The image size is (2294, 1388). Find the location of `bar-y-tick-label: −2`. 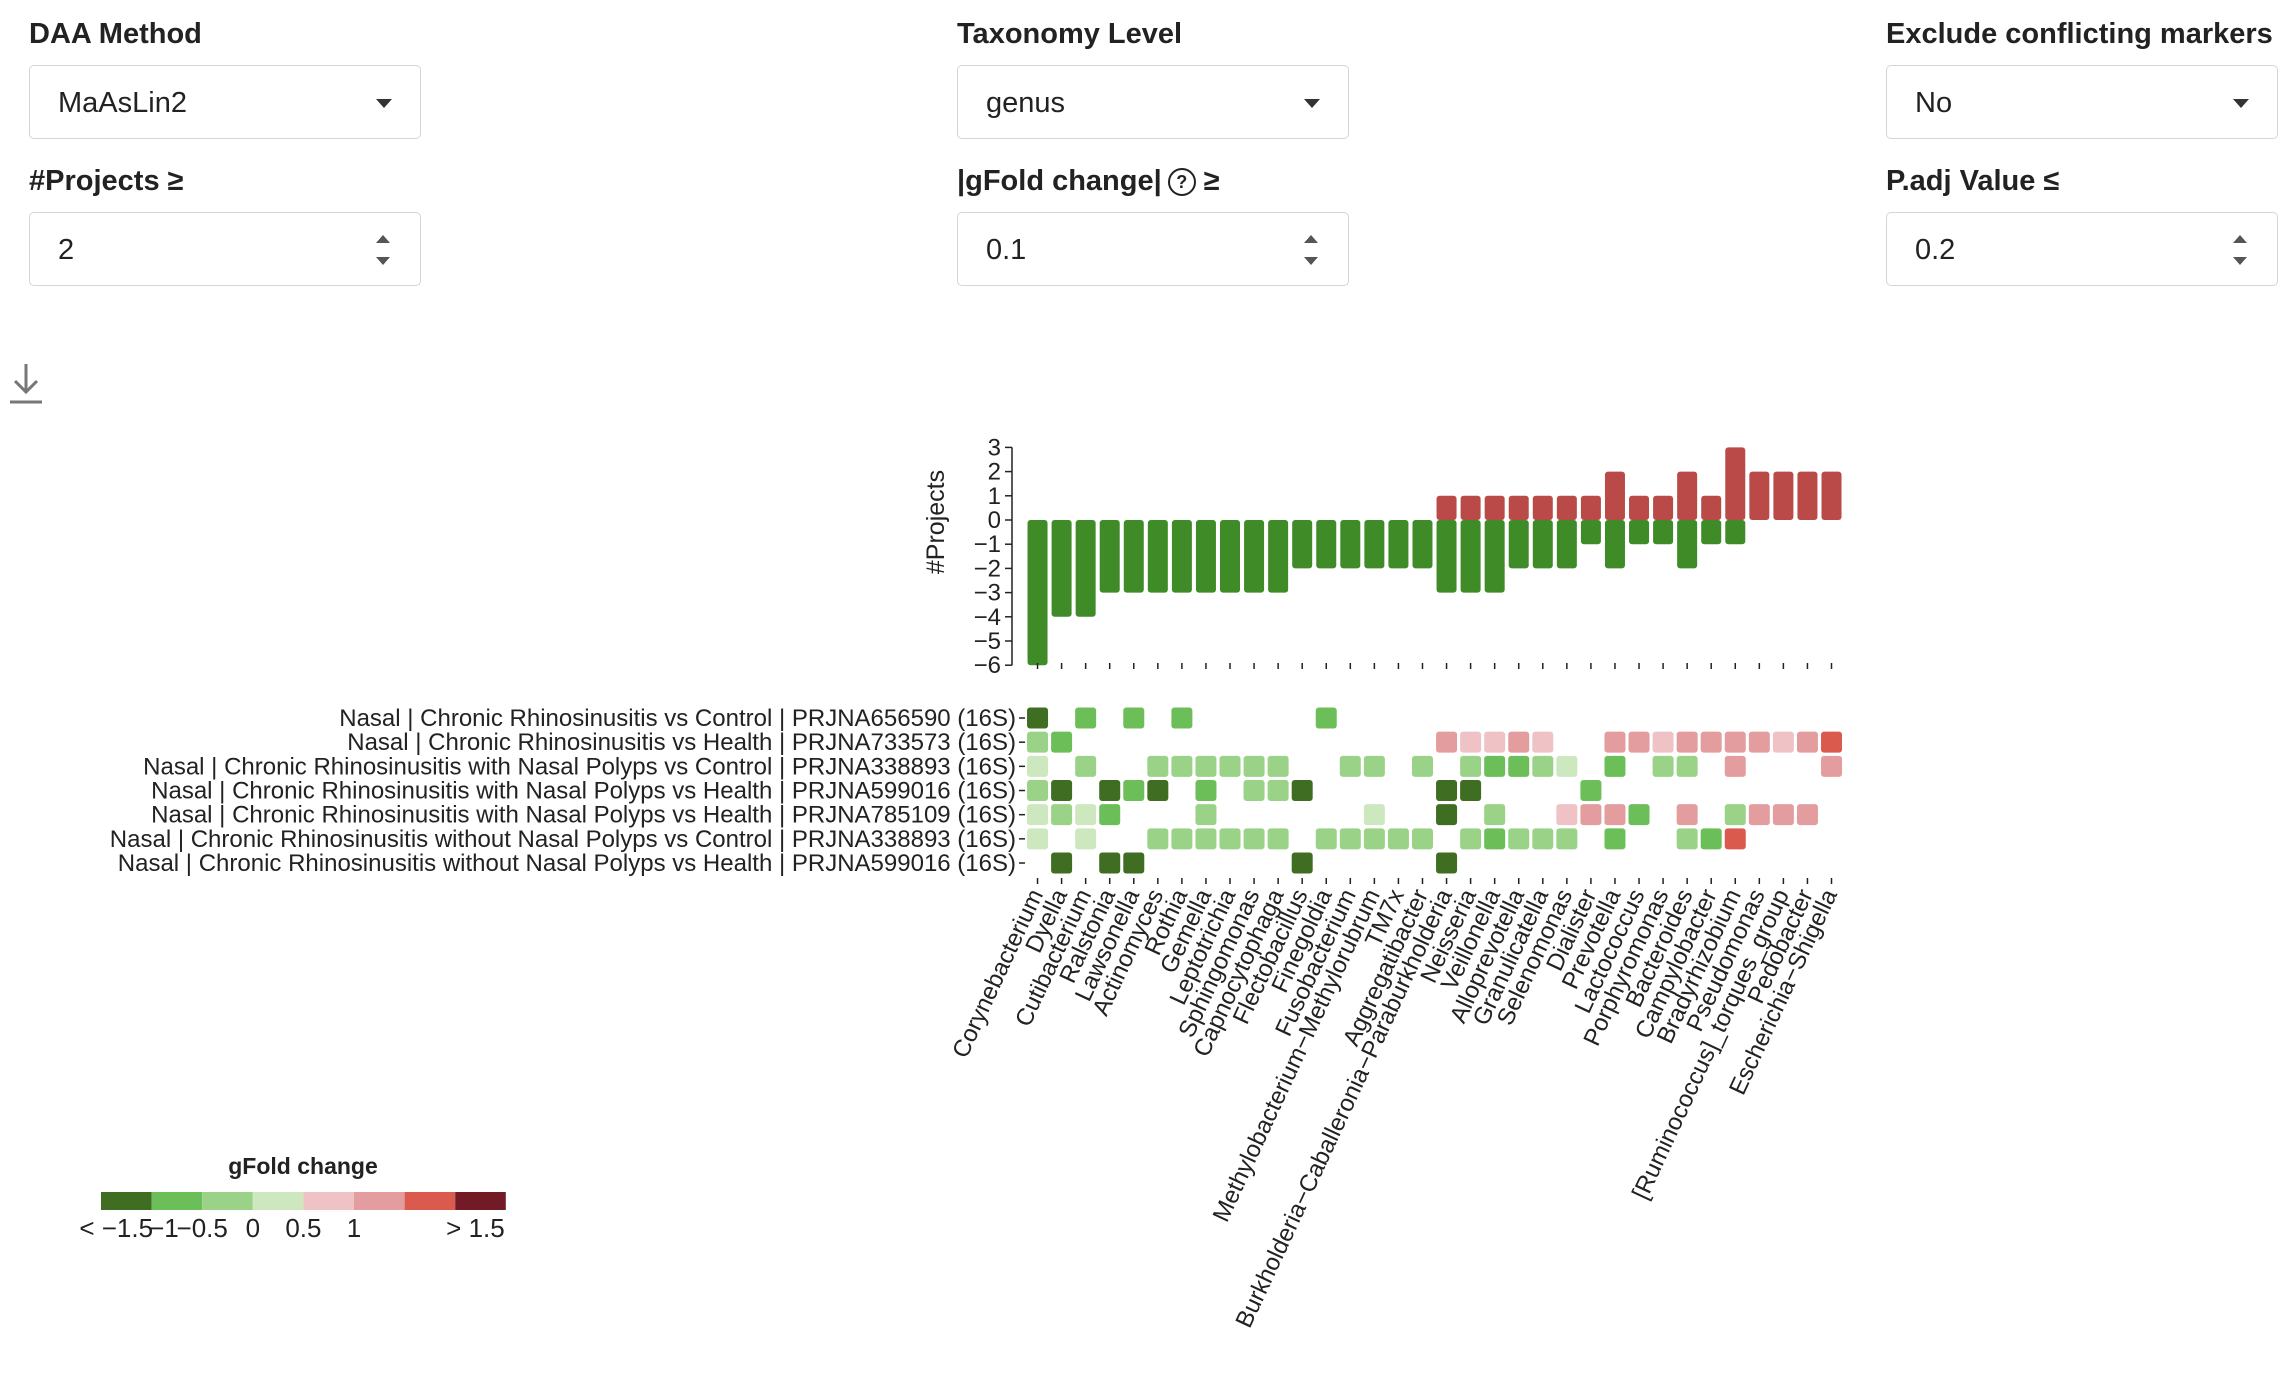

bar-y-tick-label: −2 is located at coordinates (987, 568).